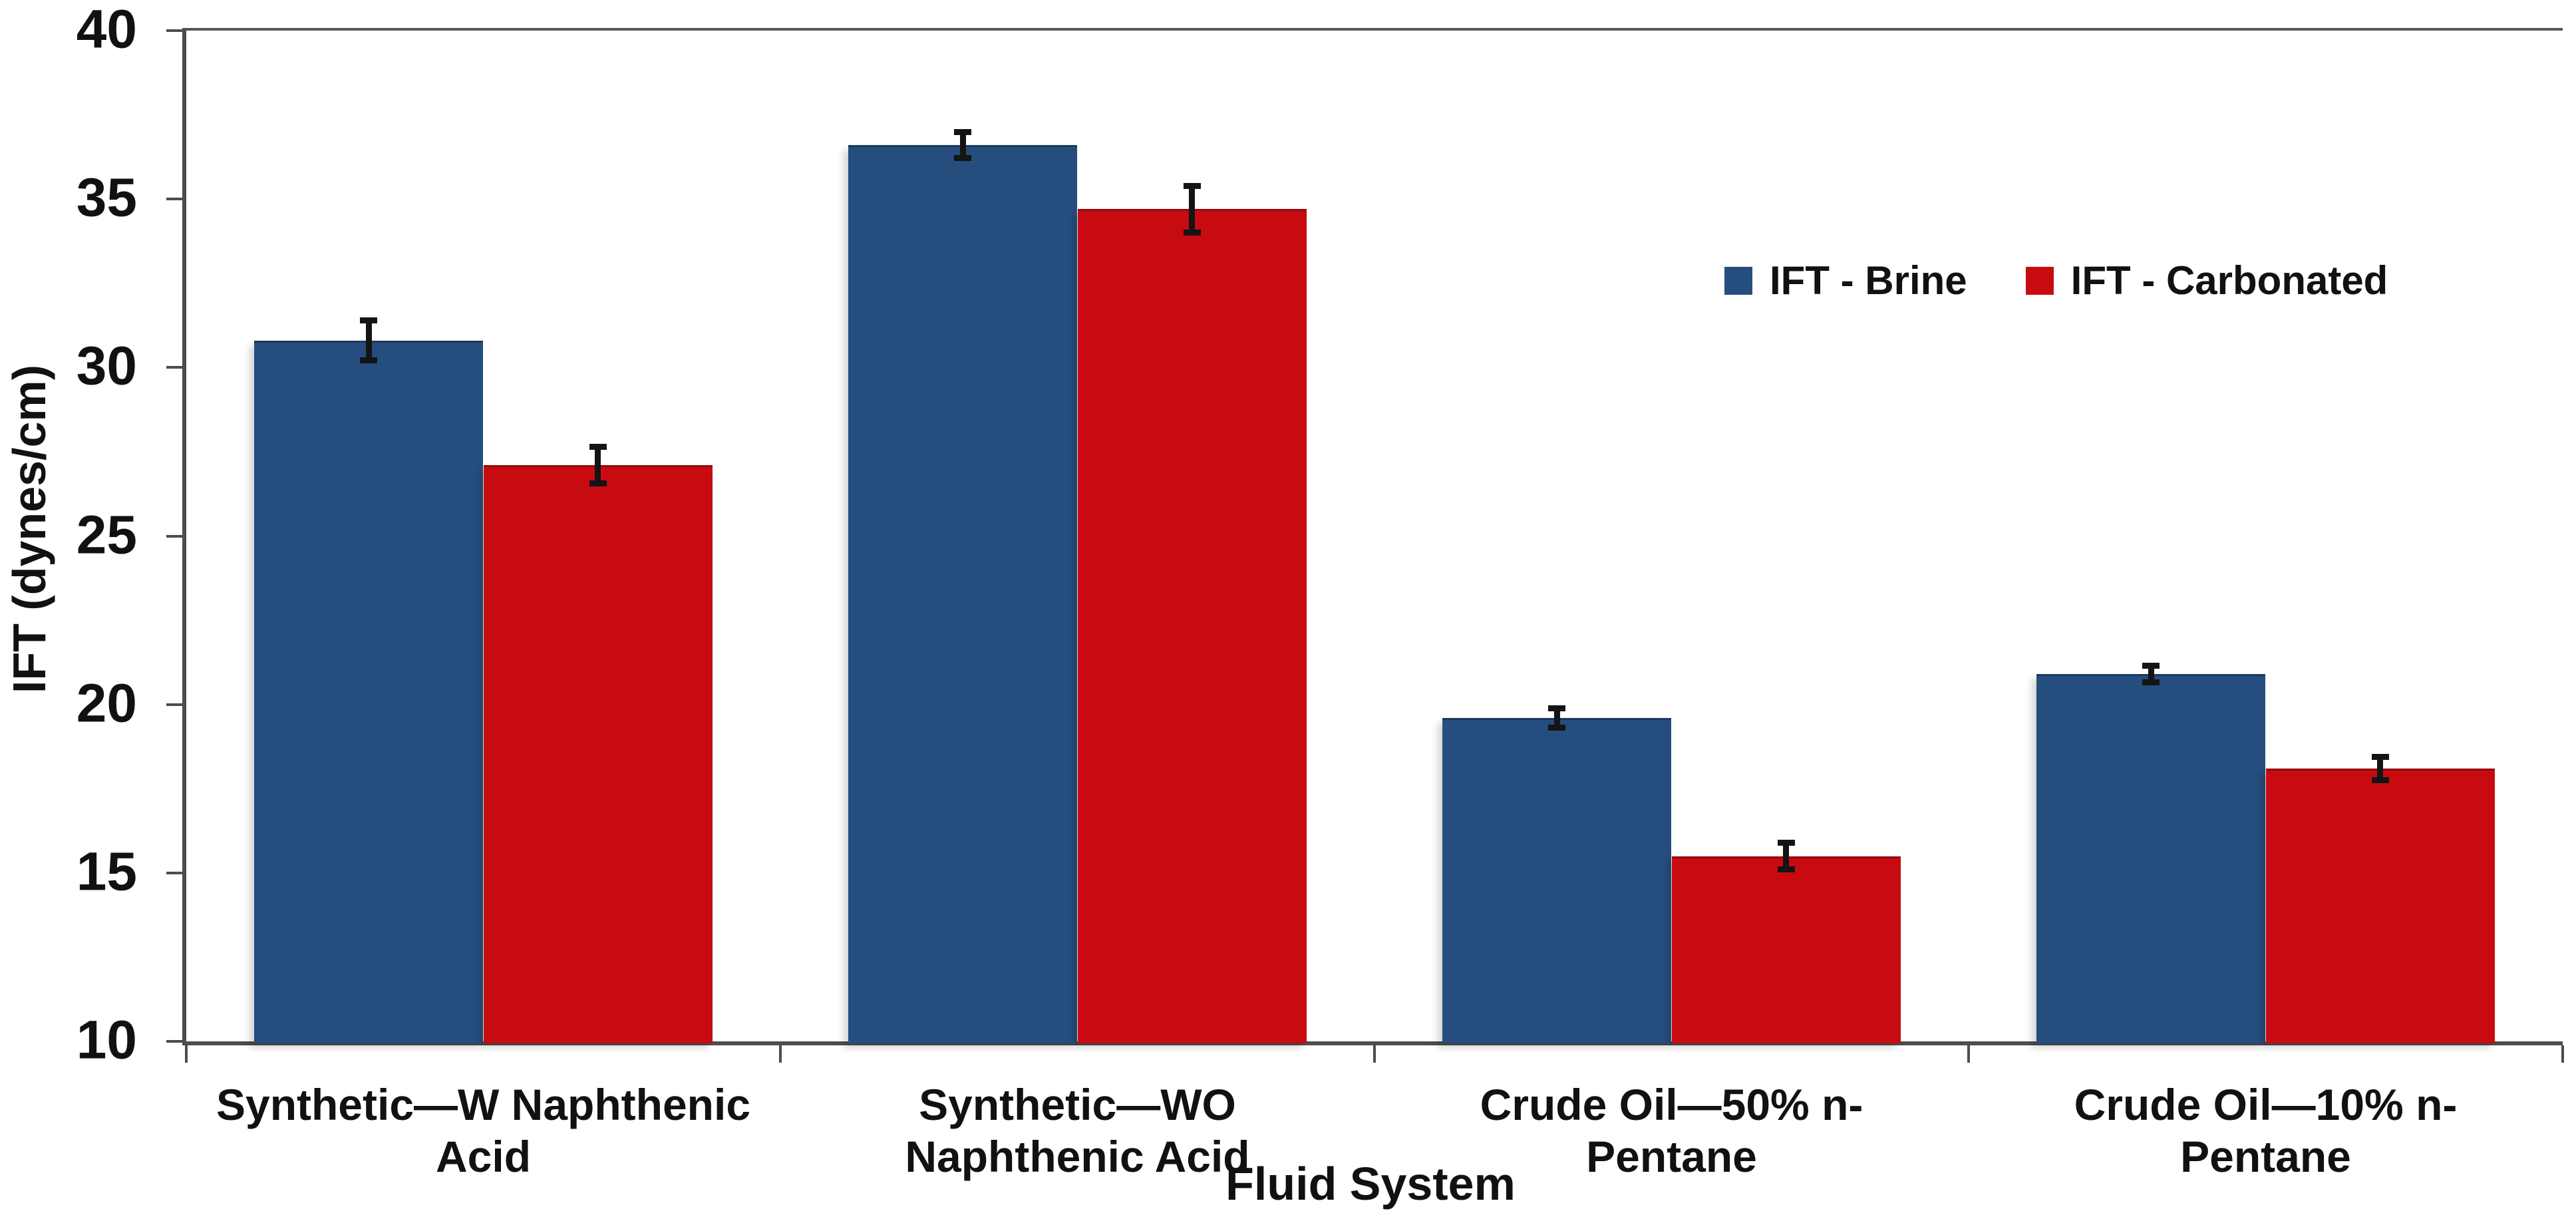 This screenshot has height=1231, width=2576. I want to click on legend-item-brine: IFT - Brine, so click(1845, 281).